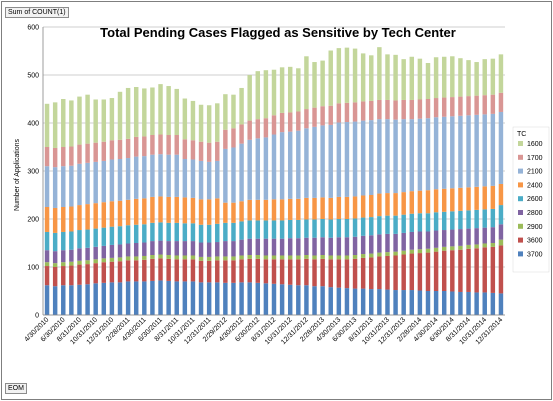  Describe the element at coordinates (16, 388) in the screenshot. I see `axis-field-button: EOM` at that location.